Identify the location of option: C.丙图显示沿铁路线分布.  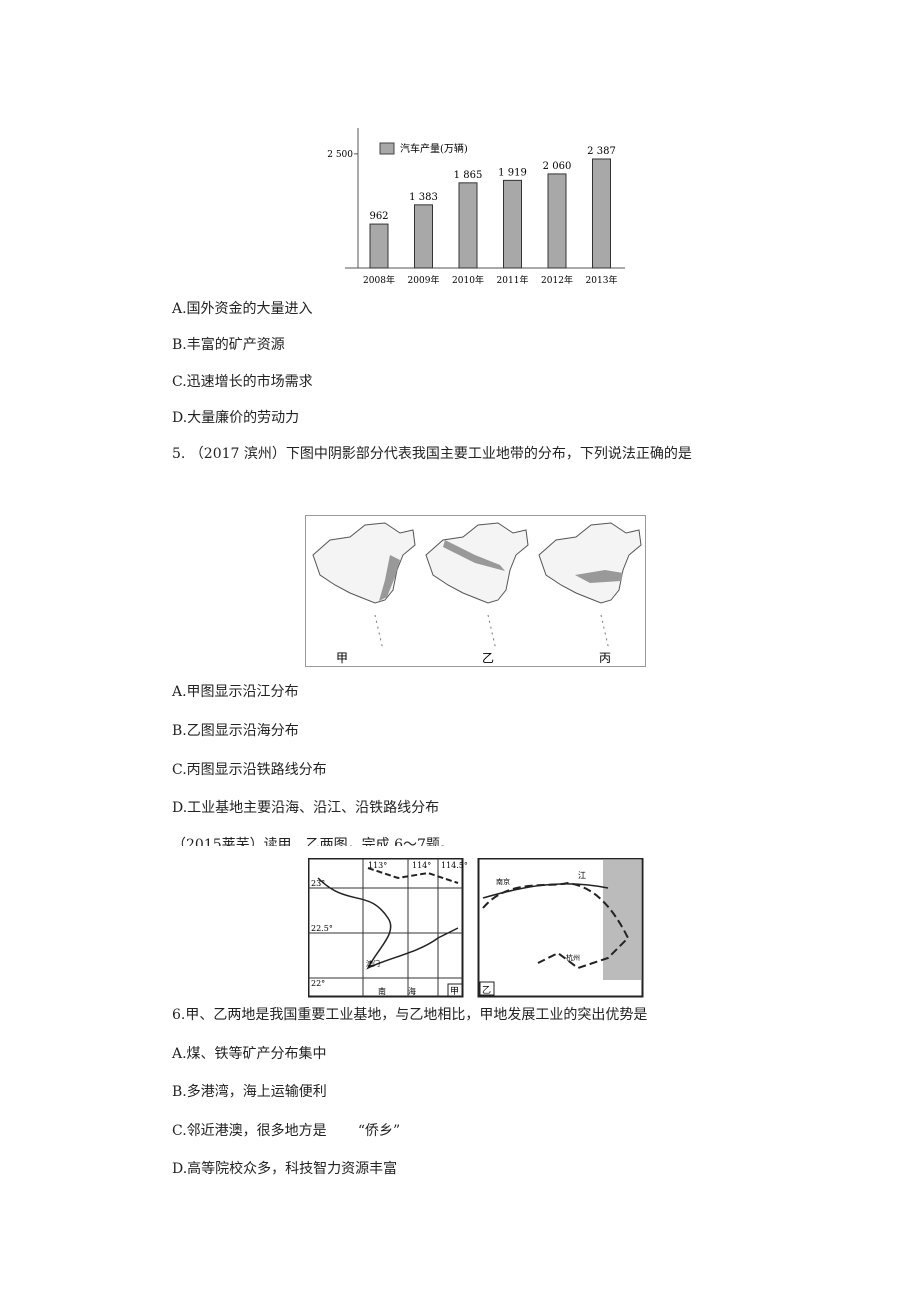
(249, 770).